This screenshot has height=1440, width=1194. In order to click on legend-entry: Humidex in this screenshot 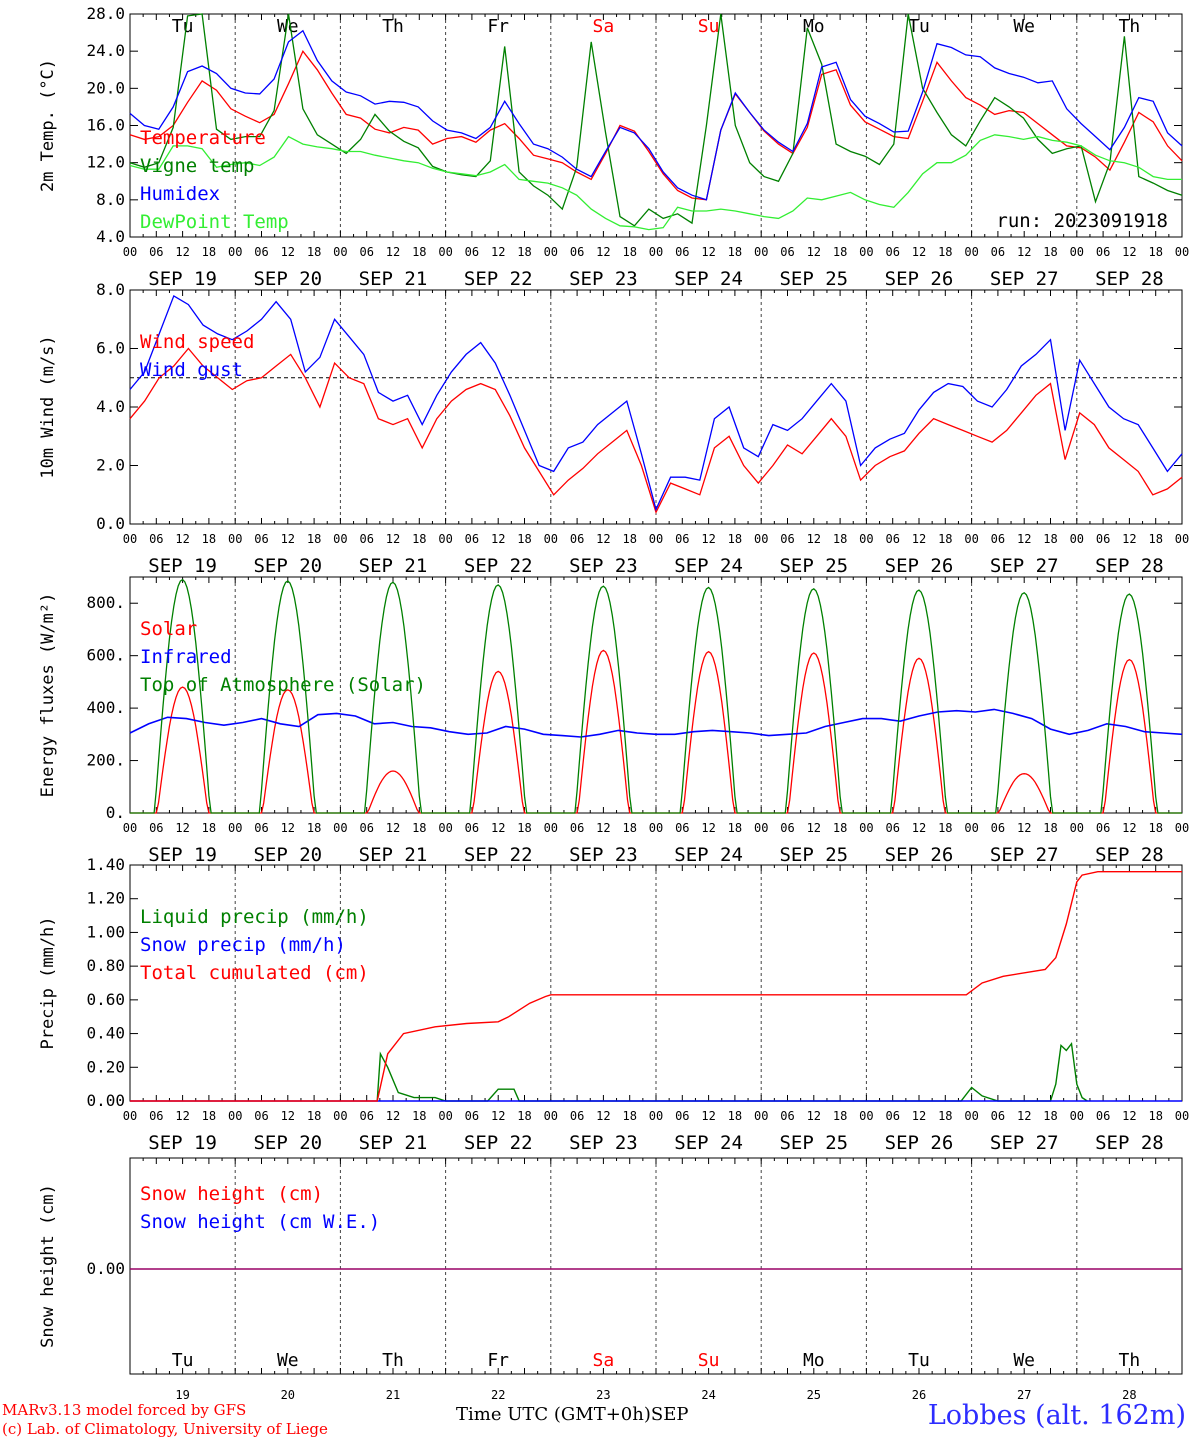, I will do `click(180, 194)`.